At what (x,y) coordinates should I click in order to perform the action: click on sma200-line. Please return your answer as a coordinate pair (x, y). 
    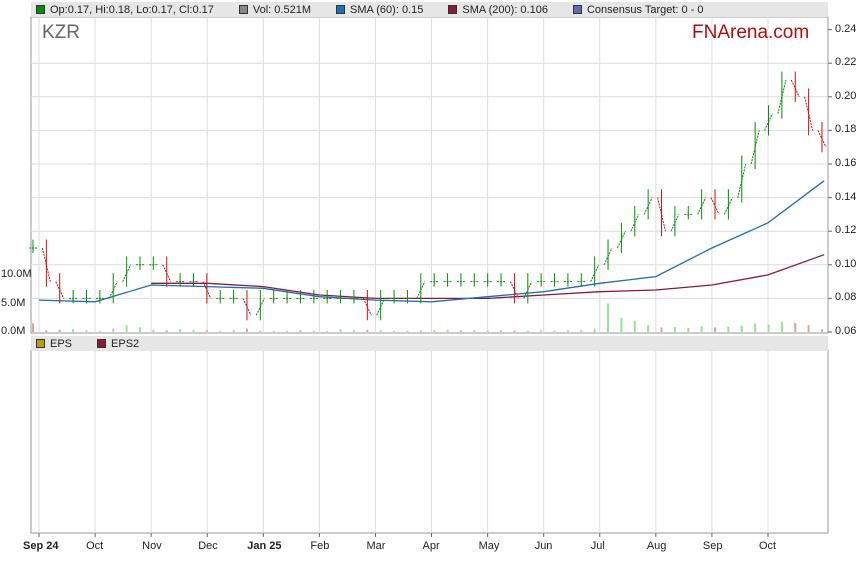
    Looking at the image, I should click on (488, 277).